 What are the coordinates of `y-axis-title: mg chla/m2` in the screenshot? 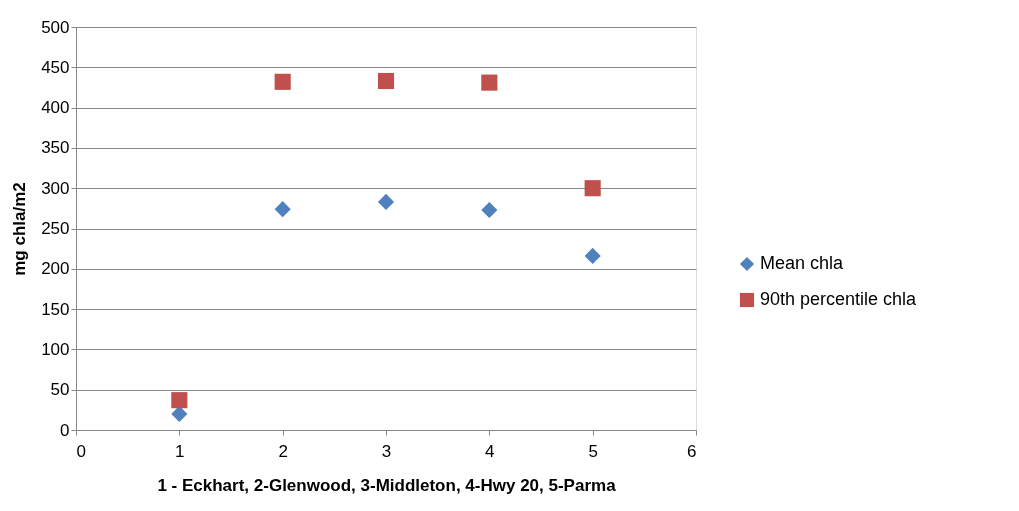 It's located at (20, 229).